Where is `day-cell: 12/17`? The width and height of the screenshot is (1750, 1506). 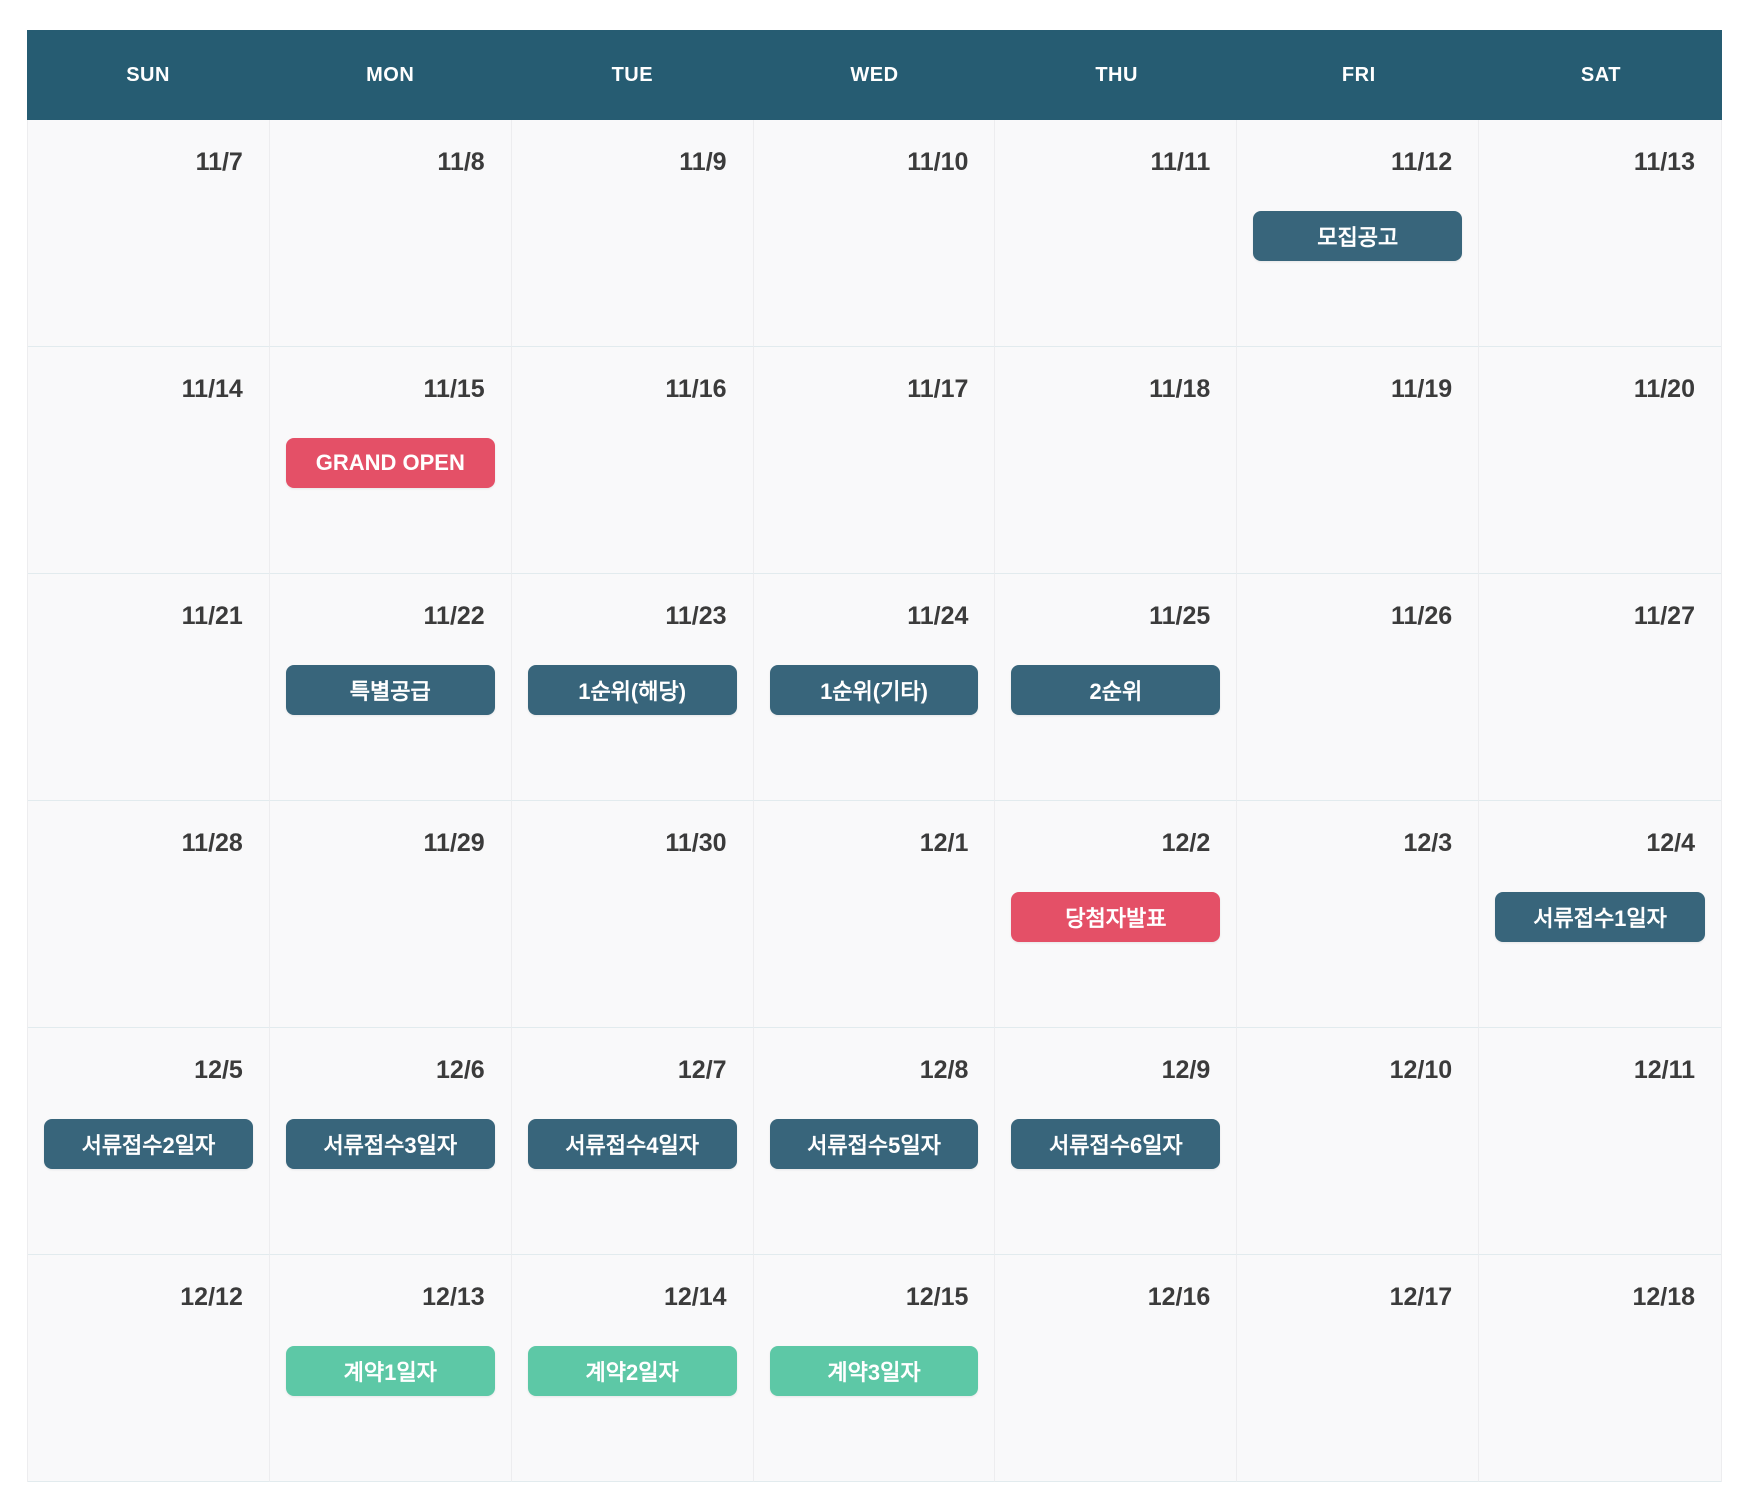 day-cell: 12/17 is located at coordinates (1358, 1368).